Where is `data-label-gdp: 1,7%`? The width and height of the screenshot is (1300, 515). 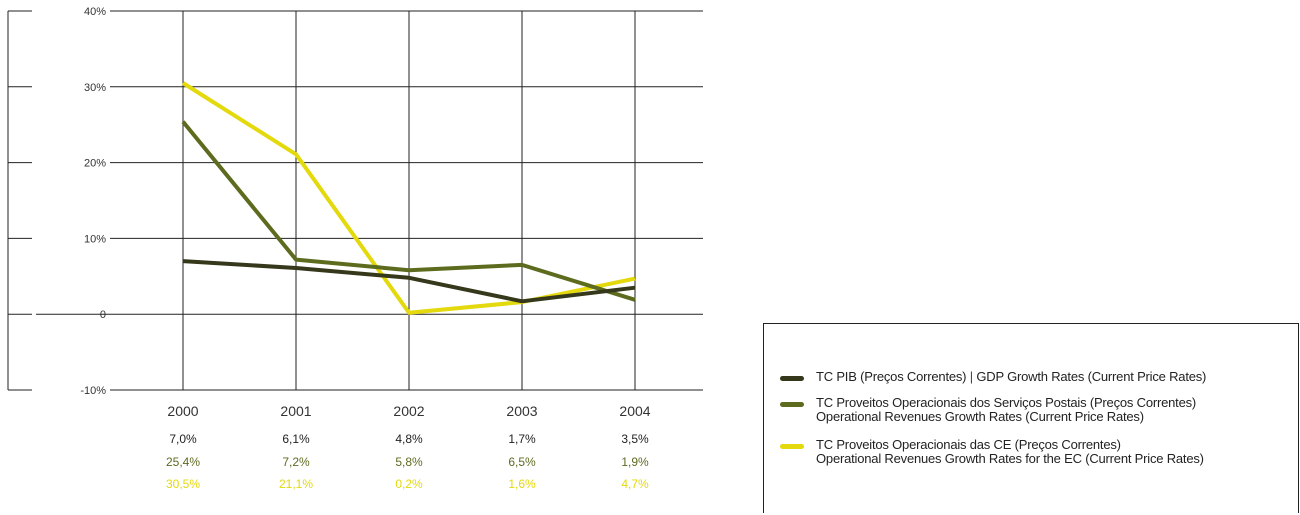
data-label-gdp: 1,7% is located at coordinates (522, 439).